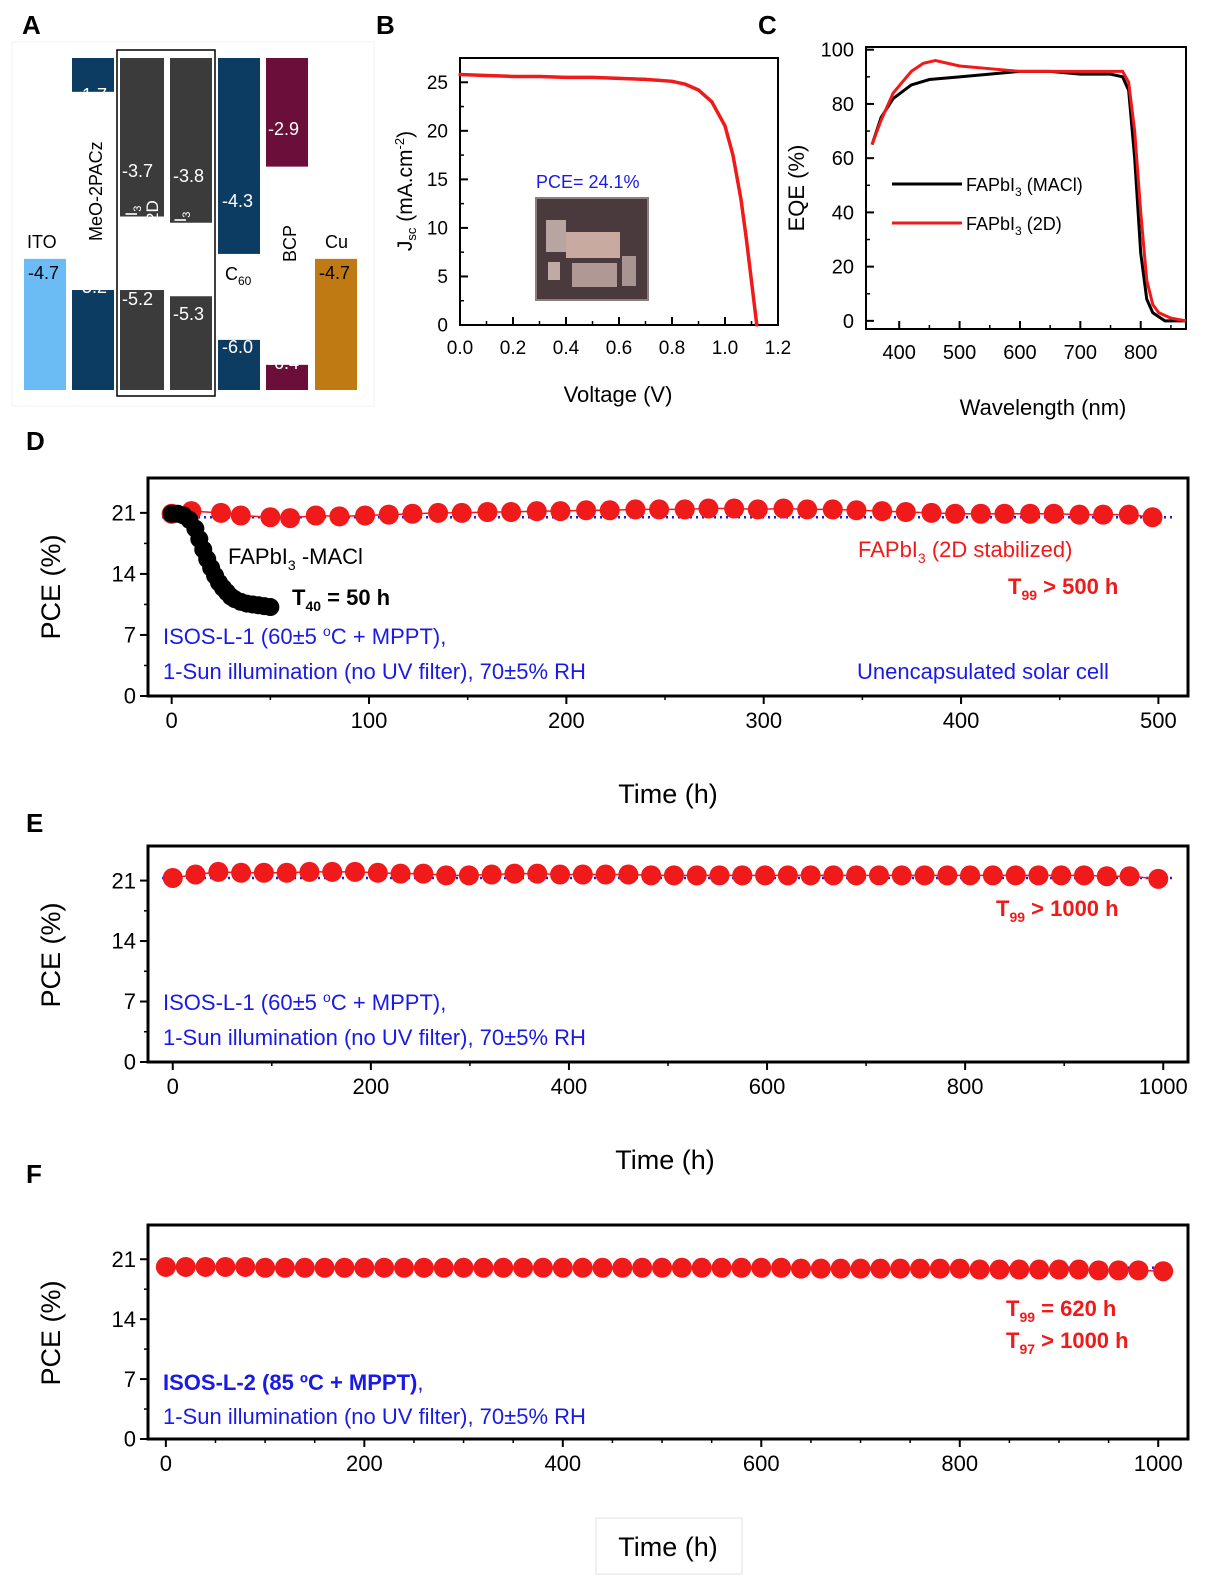 The height and width of the screenshot is (1576, 1206). Describe the element at coordinates (965, 551) in the screenshot. I see `annotation-2d-stabilized: FAPbI3 (2D stabilized)` at that location.